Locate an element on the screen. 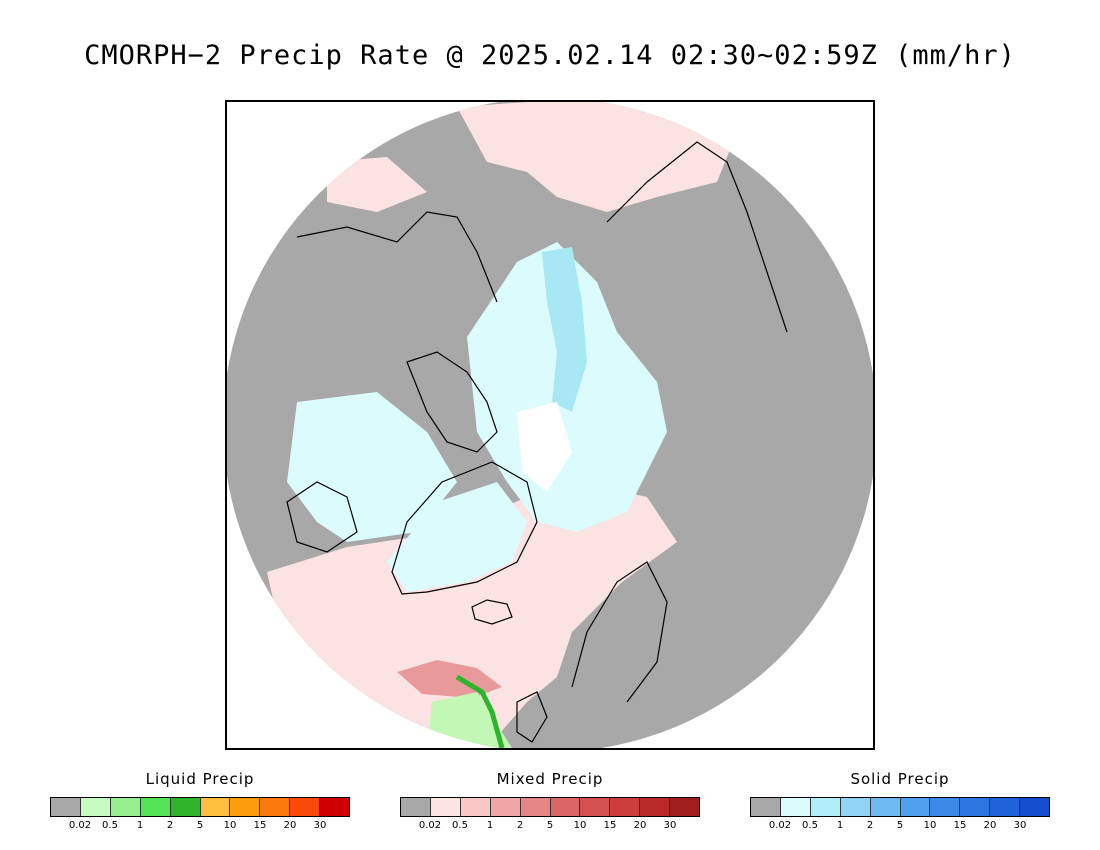 This screenshot has height=850, width=1100. coastline-iceland is located at coordinates (492, 612).